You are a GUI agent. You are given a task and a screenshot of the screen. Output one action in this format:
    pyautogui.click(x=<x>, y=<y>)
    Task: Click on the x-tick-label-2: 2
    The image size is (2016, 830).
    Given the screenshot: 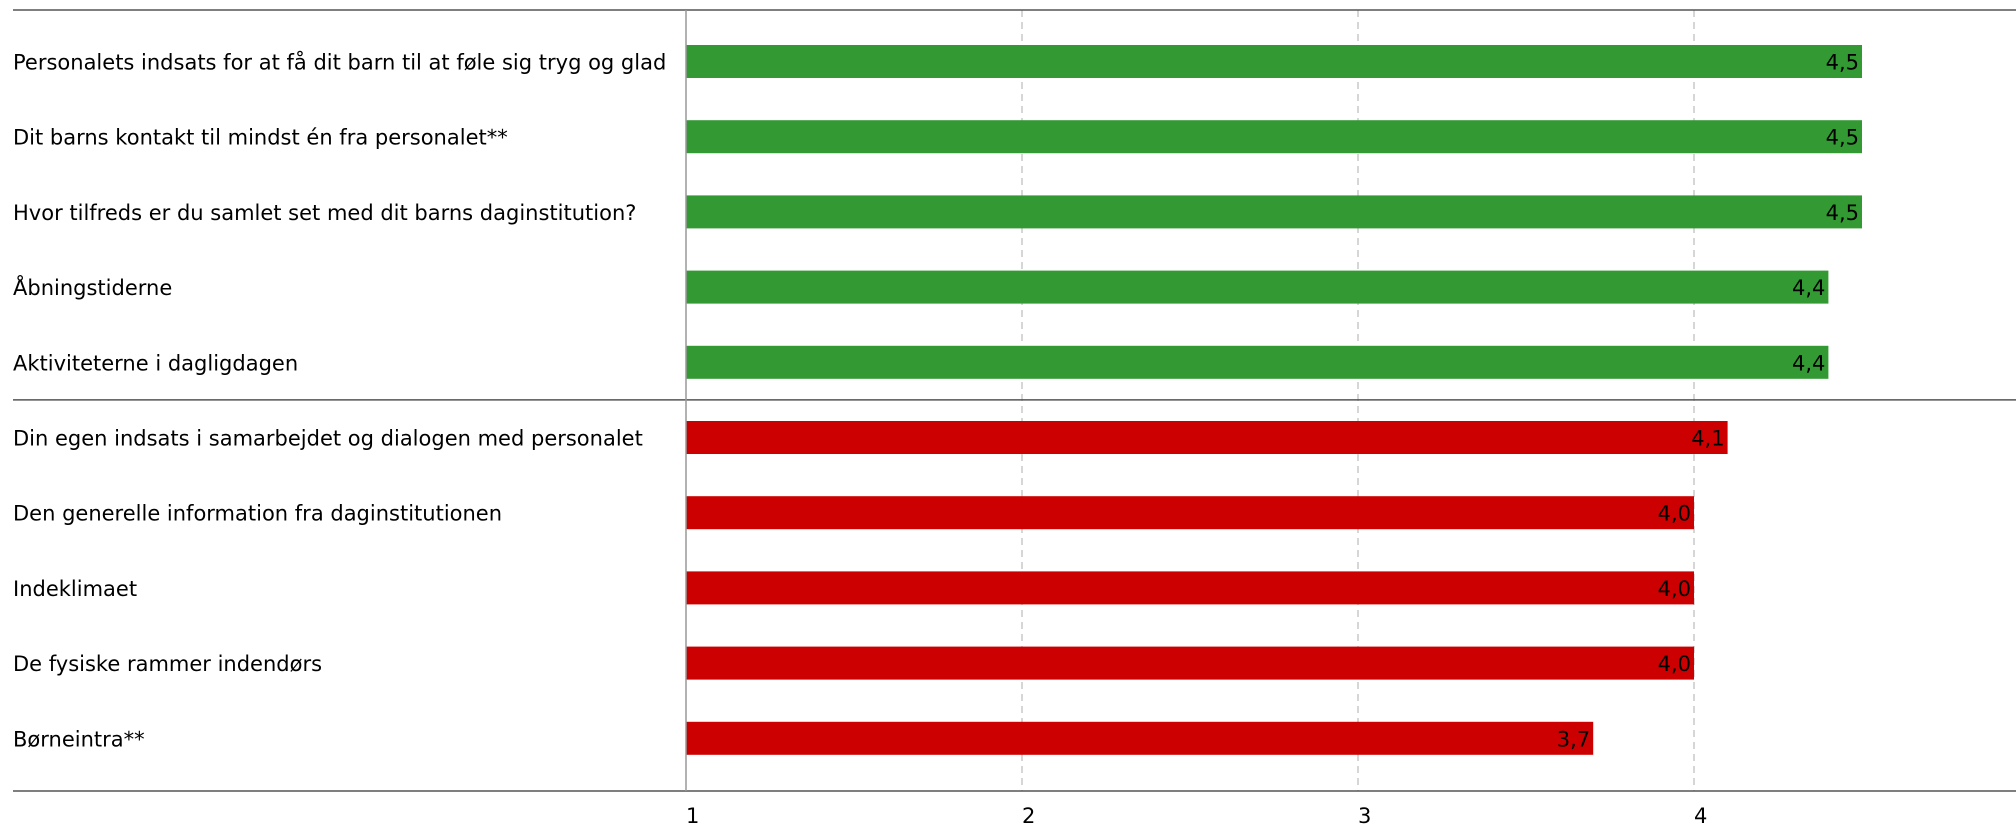 What is the action you would take?
    pyautogui.click(x=1028, y=815)
    